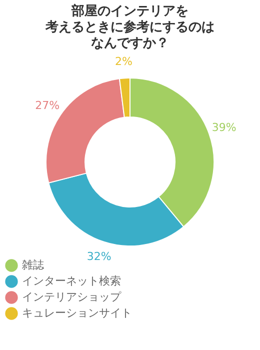 This screenshot has width=260, height=350. What do you see at coordinates (130, 28) in the screenshot?
I see `text: 考えるときに参考にするのは` at bounding box center [130, 28].